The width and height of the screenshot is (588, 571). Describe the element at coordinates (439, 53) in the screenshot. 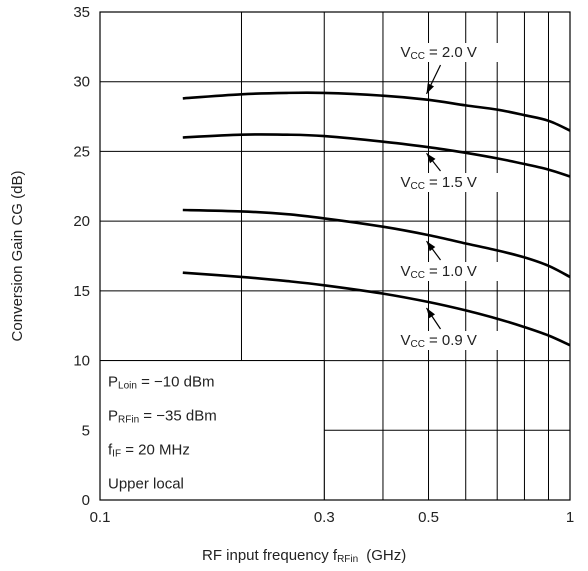

I see `annotation-label-0: VCC = 2.0 V` at that location.